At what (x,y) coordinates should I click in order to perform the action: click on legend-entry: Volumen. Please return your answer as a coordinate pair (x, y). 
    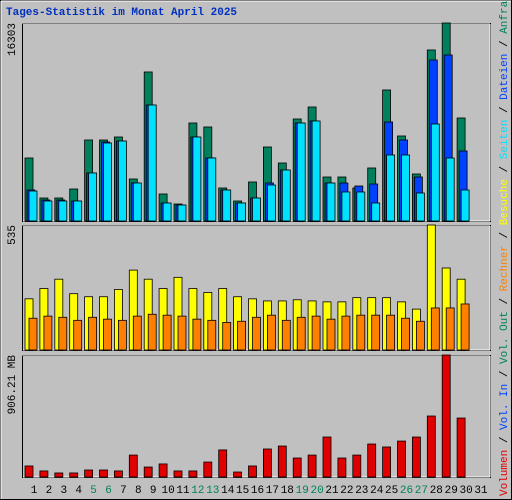
    Looking at the image, I should click on (505, 473).